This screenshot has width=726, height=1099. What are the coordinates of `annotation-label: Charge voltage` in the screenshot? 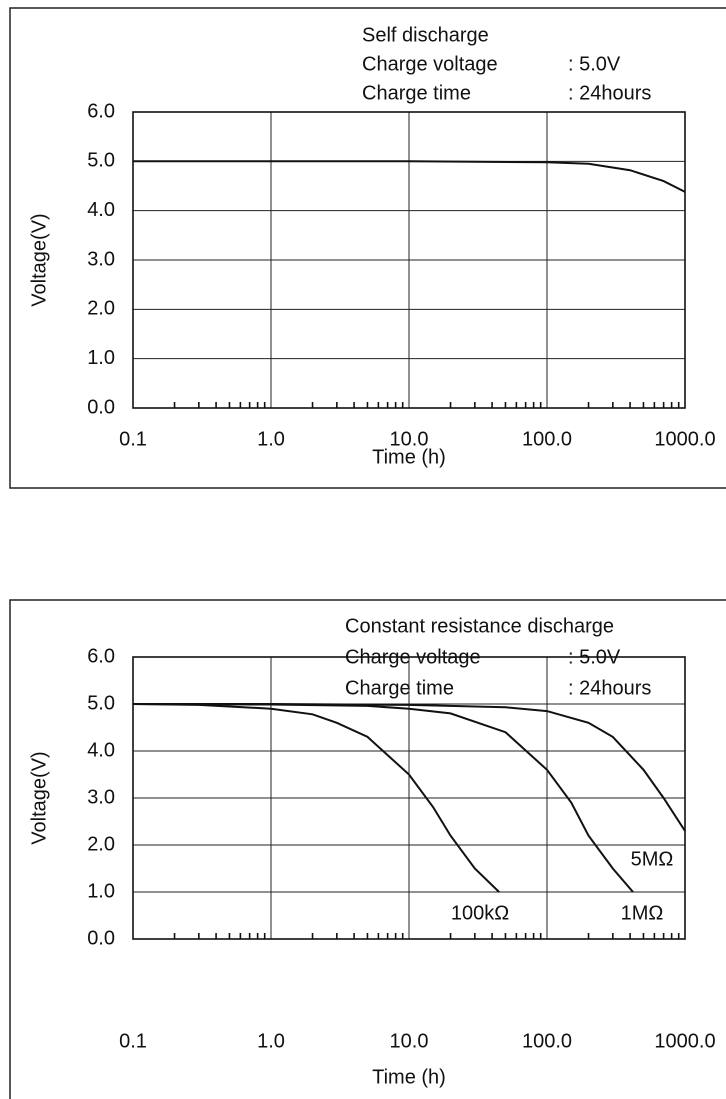 It's located at (430, 64).